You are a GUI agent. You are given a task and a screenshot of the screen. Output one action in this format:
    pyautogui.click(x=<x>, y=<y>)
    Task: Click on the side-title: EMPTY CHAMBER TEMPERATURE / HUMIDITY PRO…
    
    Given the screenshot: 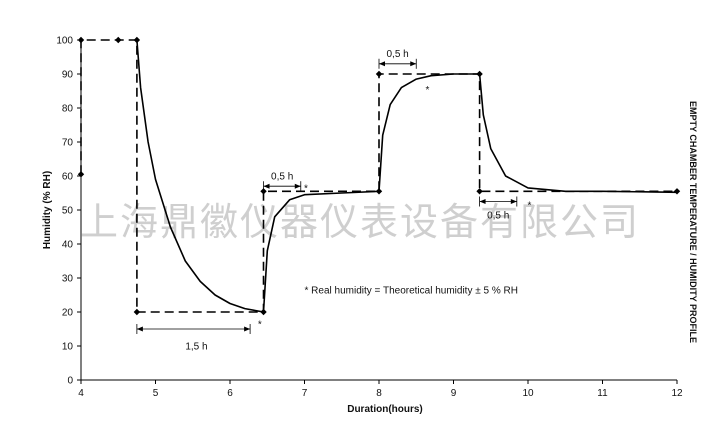 What is the action you would take?
    pyautogui.click(x=693, y=222)
    